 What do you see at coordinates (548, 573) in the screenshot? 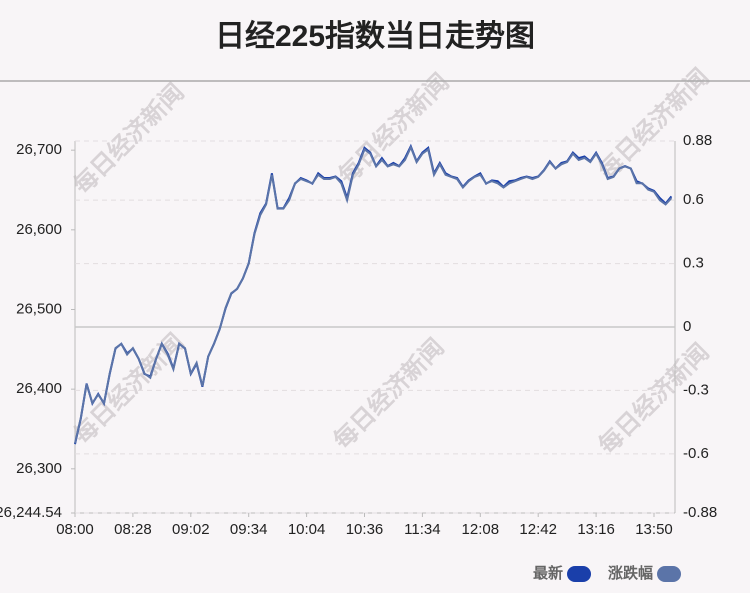
I see `legend-label: 最新` at bounding box center [548, 573].